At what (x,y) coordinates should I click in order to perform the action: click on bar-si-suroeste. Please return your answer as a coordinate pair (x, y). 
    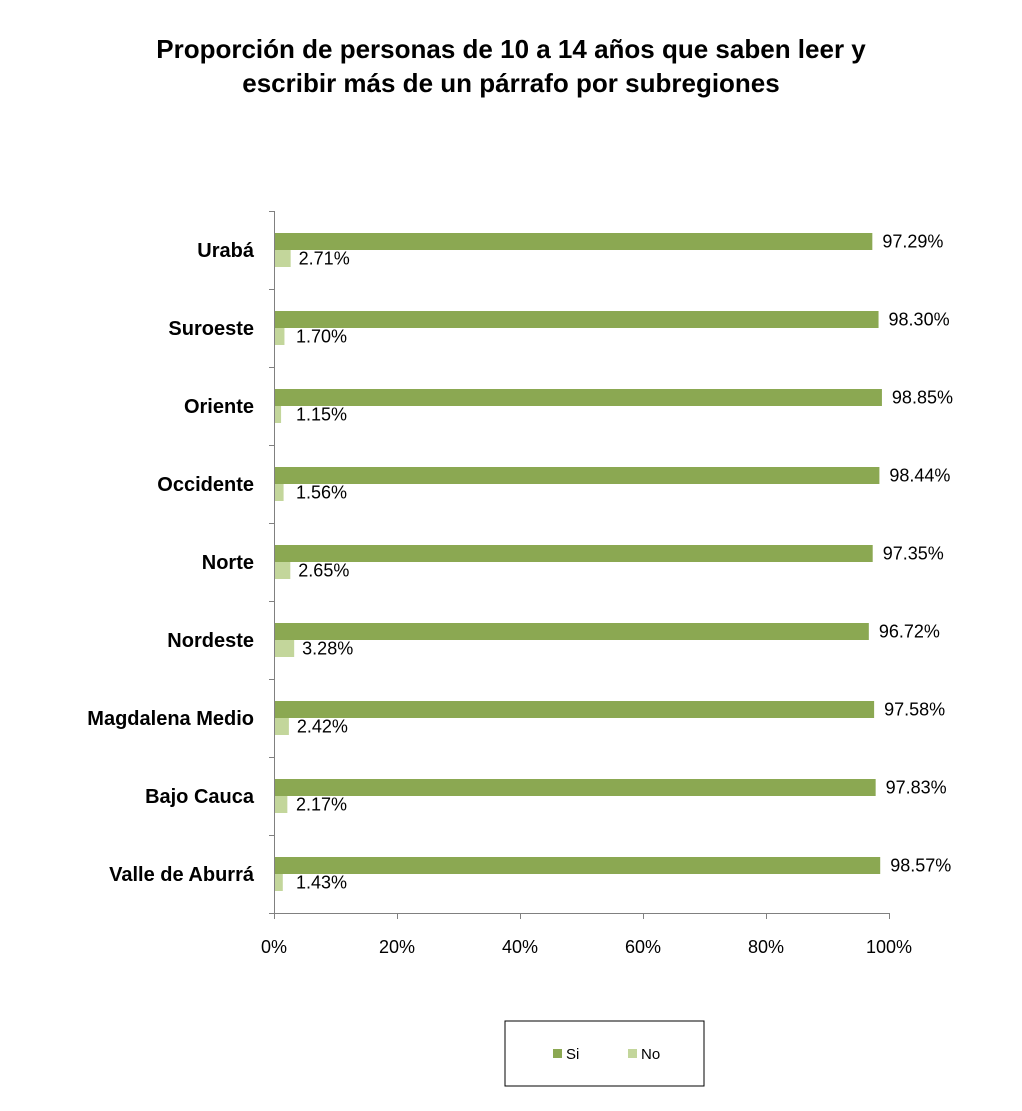
    Looking at the image, I should click on (577, 319).